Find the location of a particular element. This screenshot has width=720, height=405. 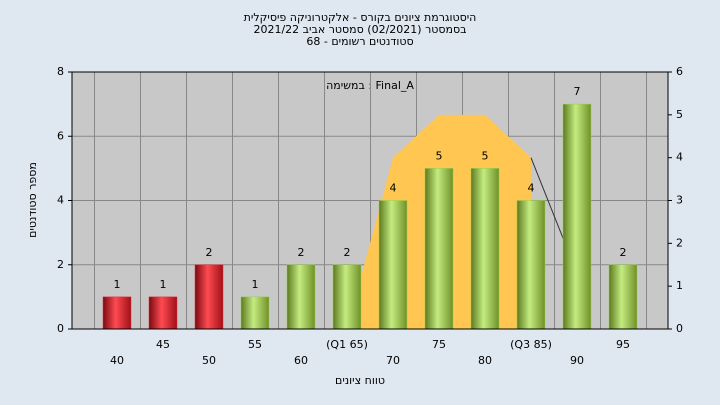

x-tick-label: 45 is located at coordinates (163, 344).